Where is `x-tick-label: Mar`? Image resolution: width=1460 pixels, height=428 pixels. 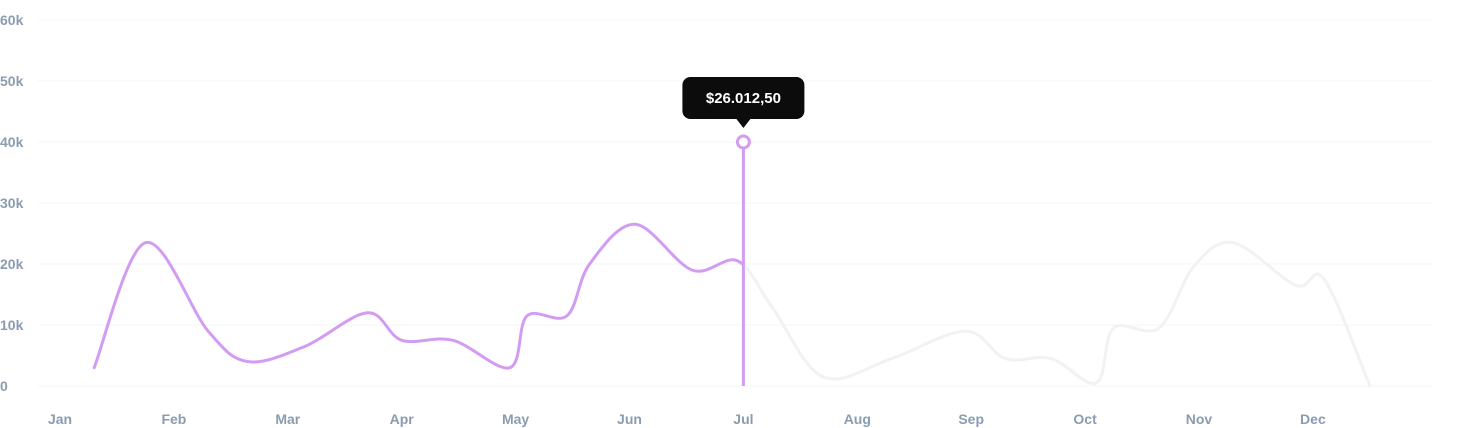
x-tick-label: Mar is located at coordinates (287, 419).